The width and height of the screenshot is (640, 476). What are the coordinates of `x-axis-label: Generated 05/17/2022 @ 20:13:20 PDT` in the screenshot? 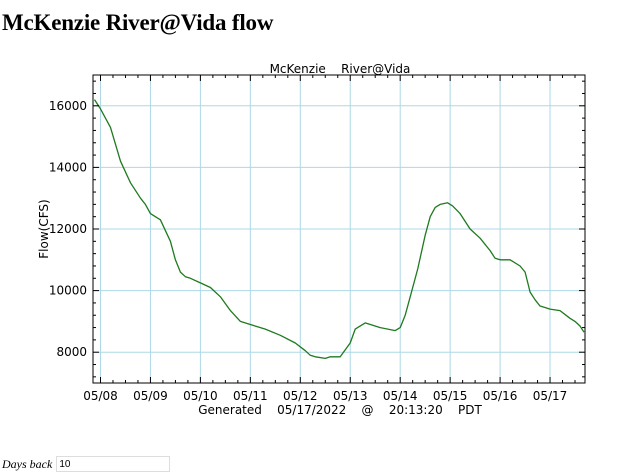 It's located at (340, 410).